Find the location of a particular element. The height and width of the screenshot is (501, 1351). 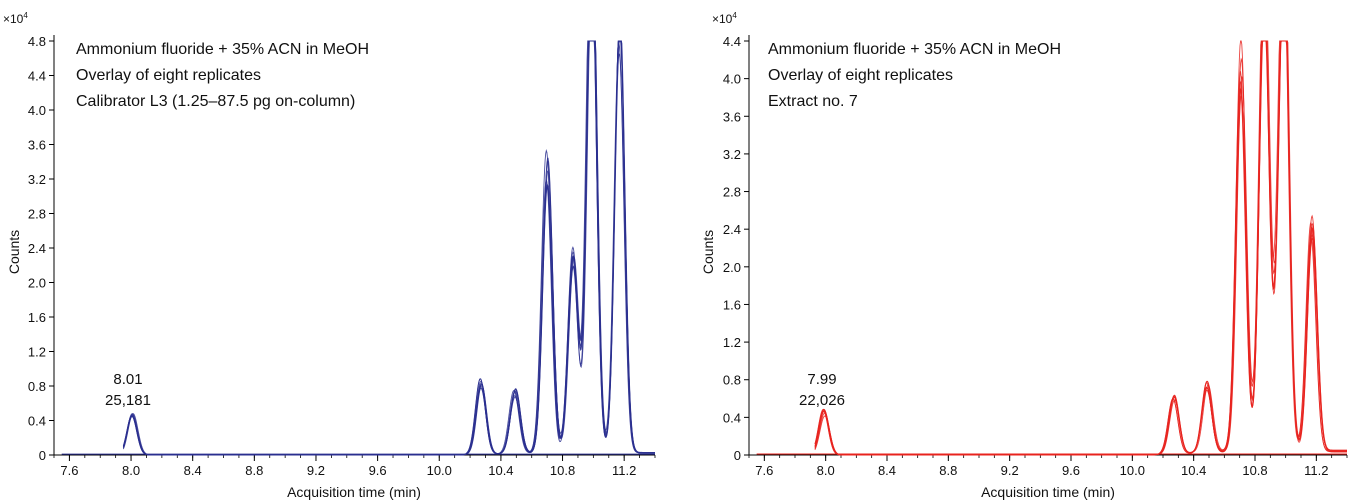

left-annotation-method: Ammonium fluoride + 35% ACN in MeOH is located at coordinates (222, 49).